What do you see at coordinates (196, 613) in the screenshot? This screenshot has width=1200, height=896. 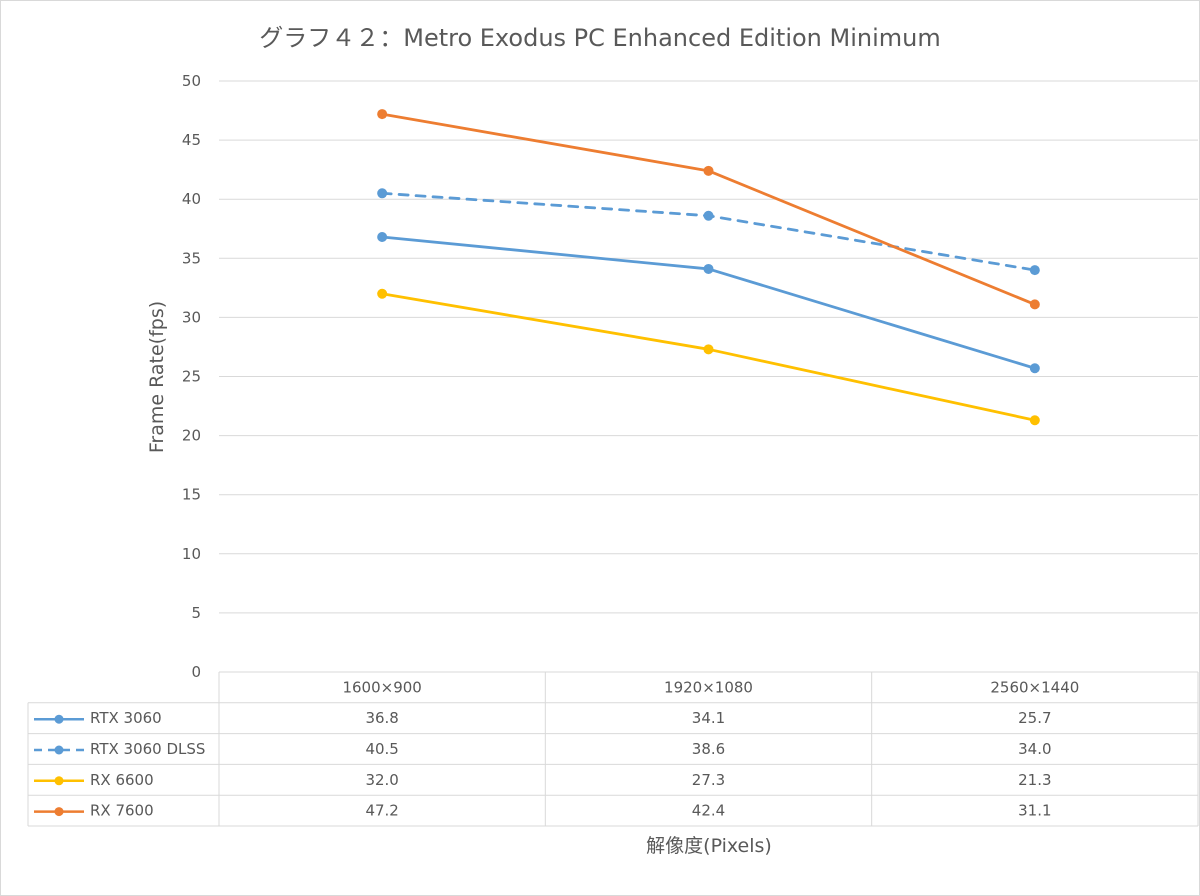 I see `y-tick-label: 5` at bounding box center [196, 613].